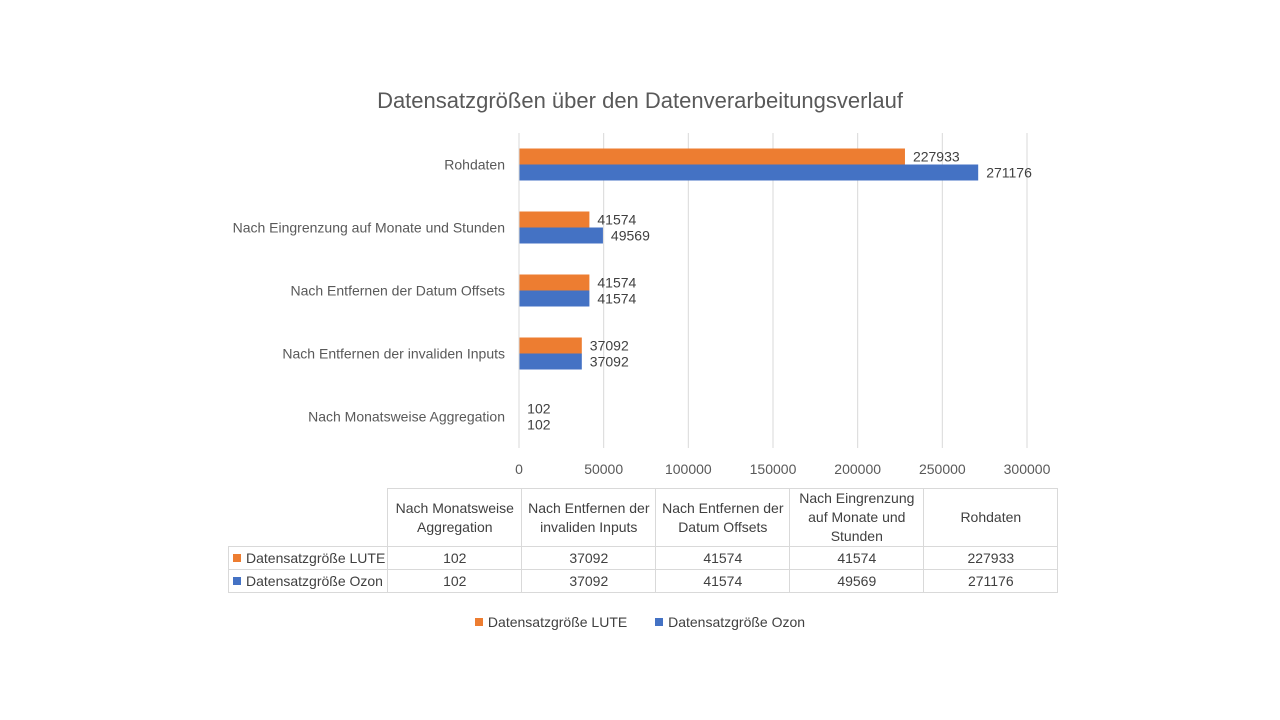  I want to click on category-label: Nach Entfernen der Datum Offsets, so click(397, 291).